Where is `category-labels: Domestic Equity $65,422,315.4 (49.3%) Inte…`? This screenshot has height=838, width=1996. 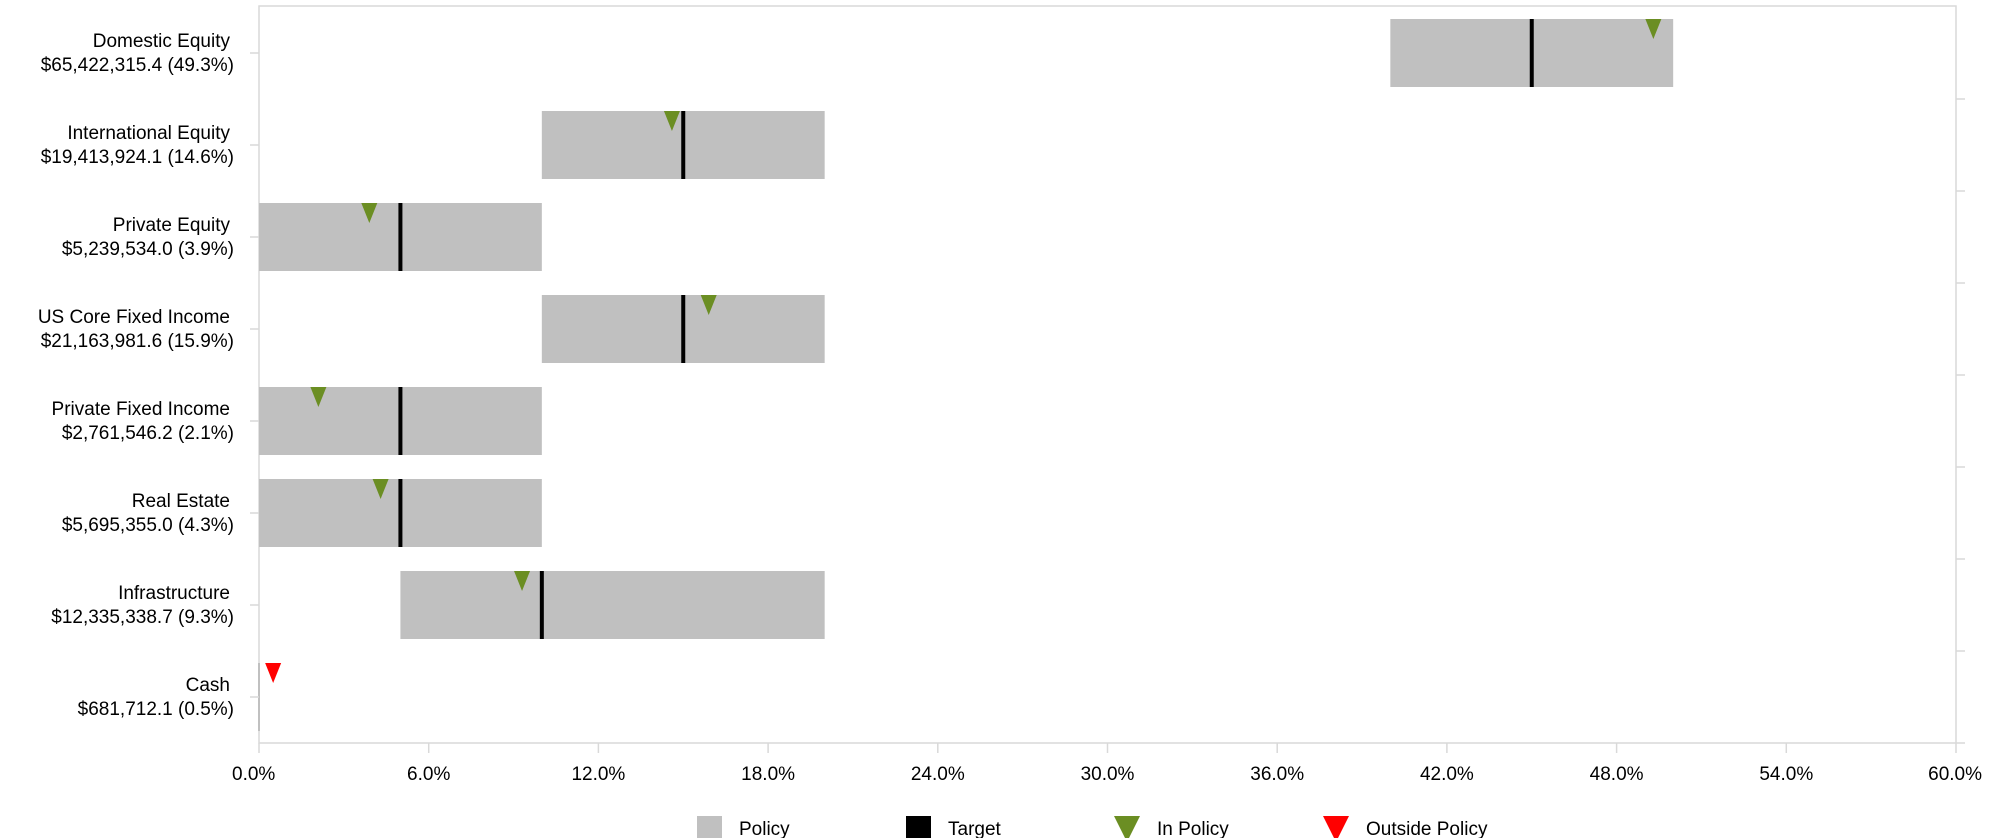 category-labels: Domestic Equity $65,422,315.4 (49.3%) Inte… is located at coordinates (148, 375).